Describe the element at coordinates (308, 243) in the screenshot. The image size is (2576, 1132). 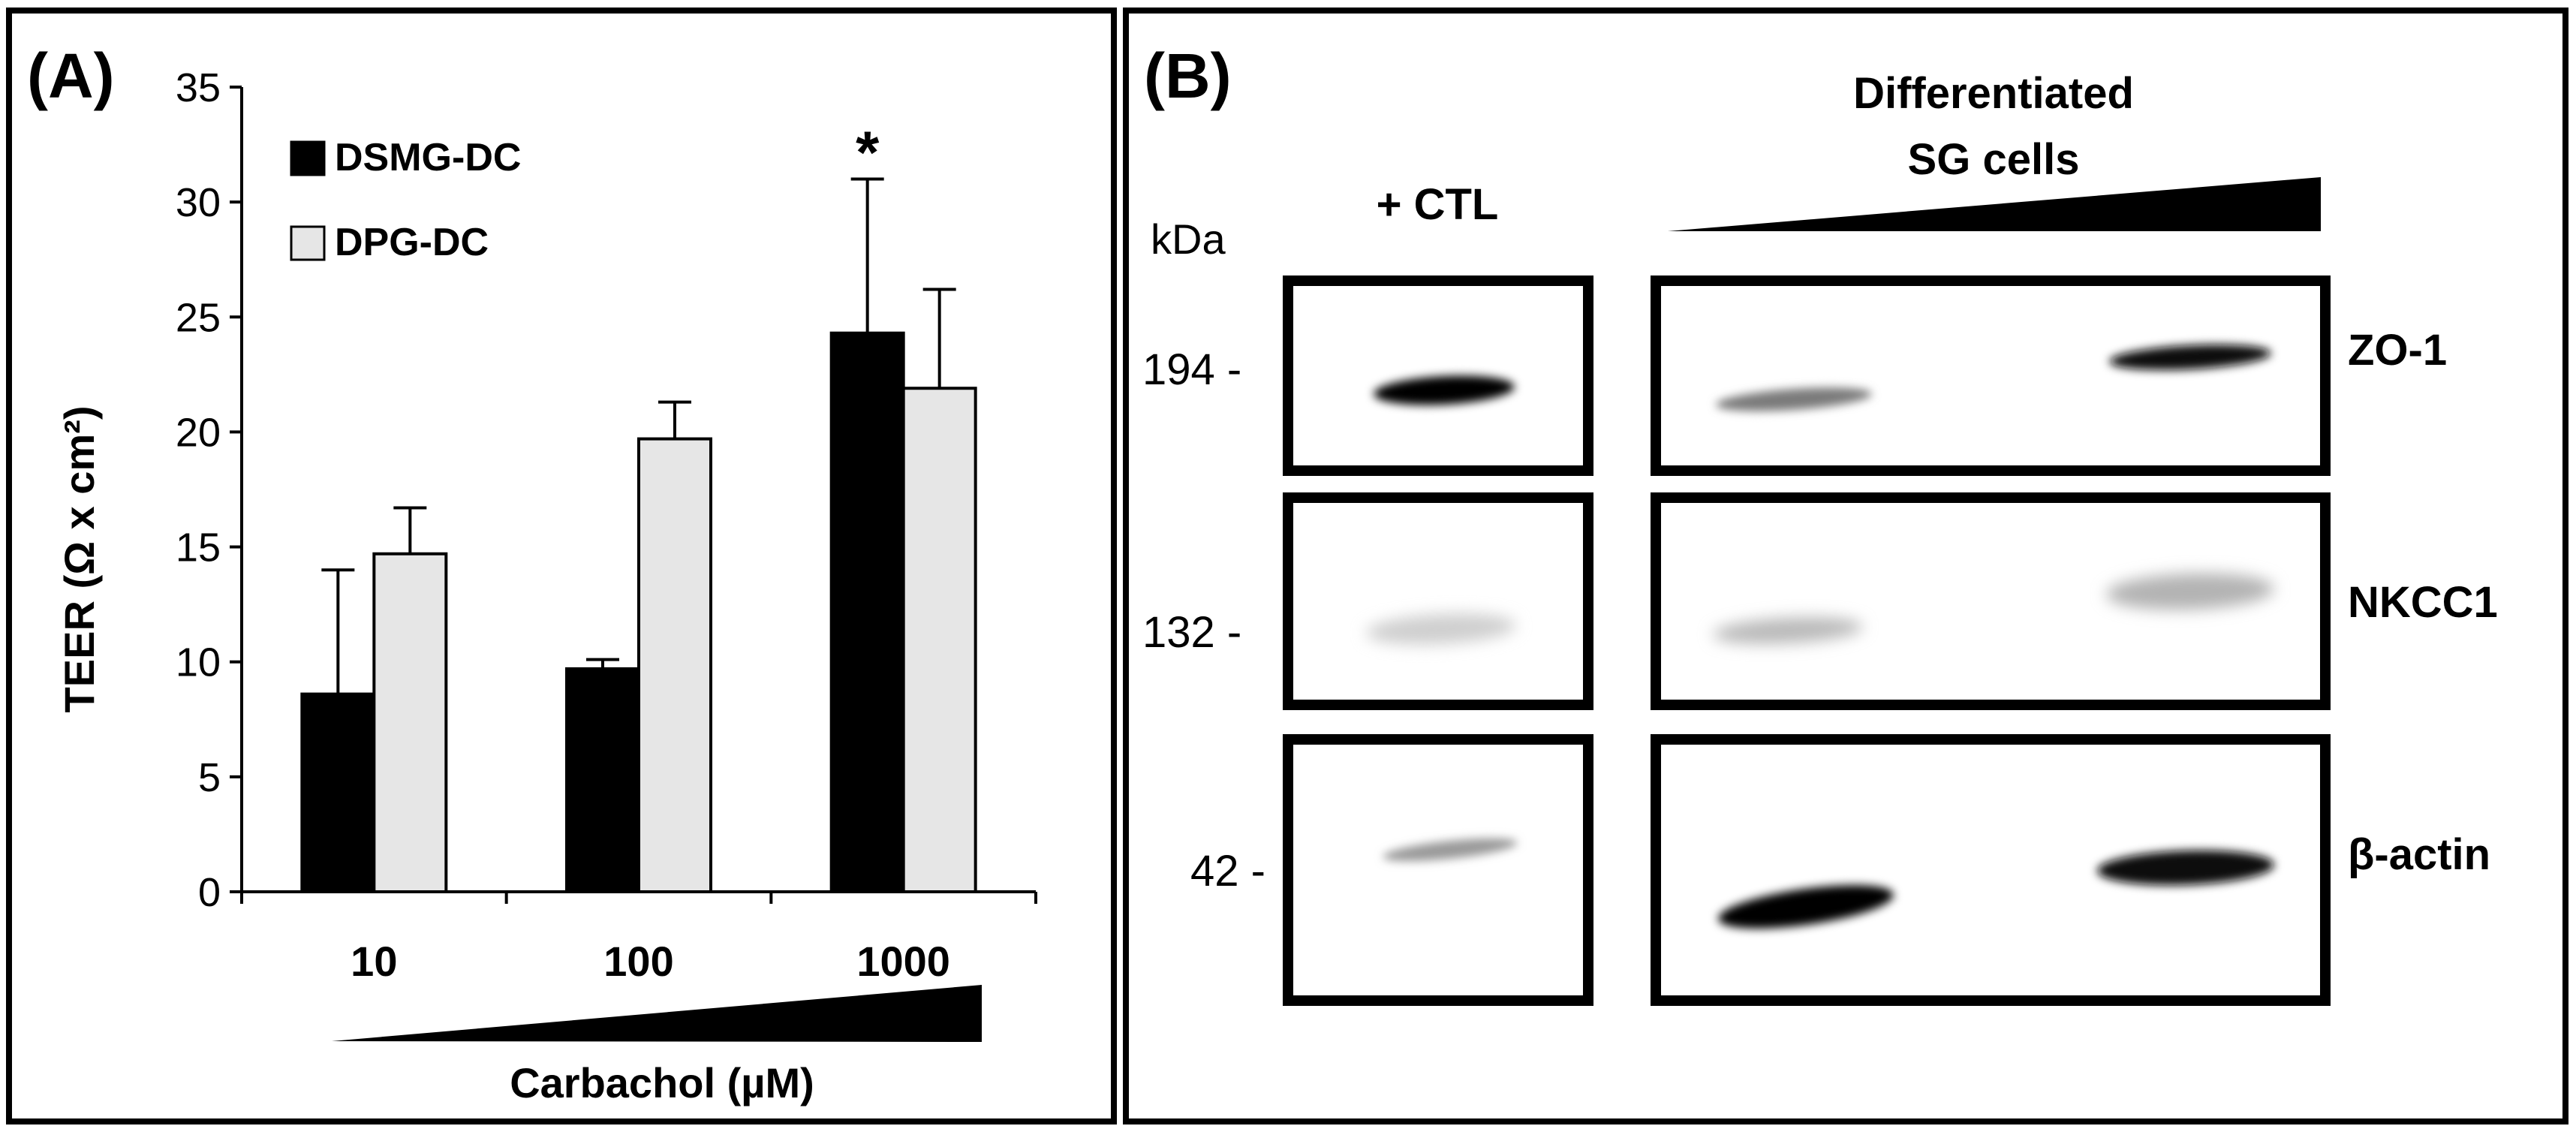
I see `legend-swatch-dpg` at that location.